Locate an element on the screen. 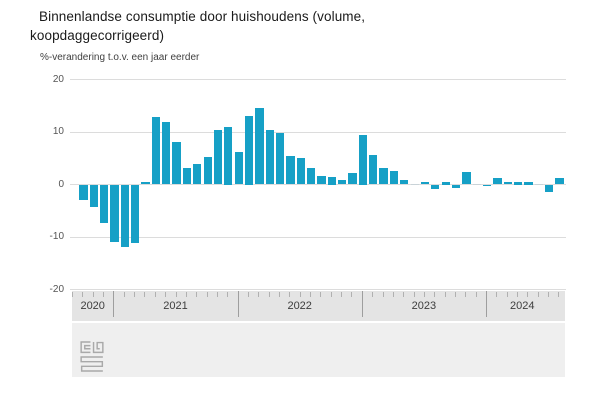  bar-nov-2021 is located at coordinates (228, 155).